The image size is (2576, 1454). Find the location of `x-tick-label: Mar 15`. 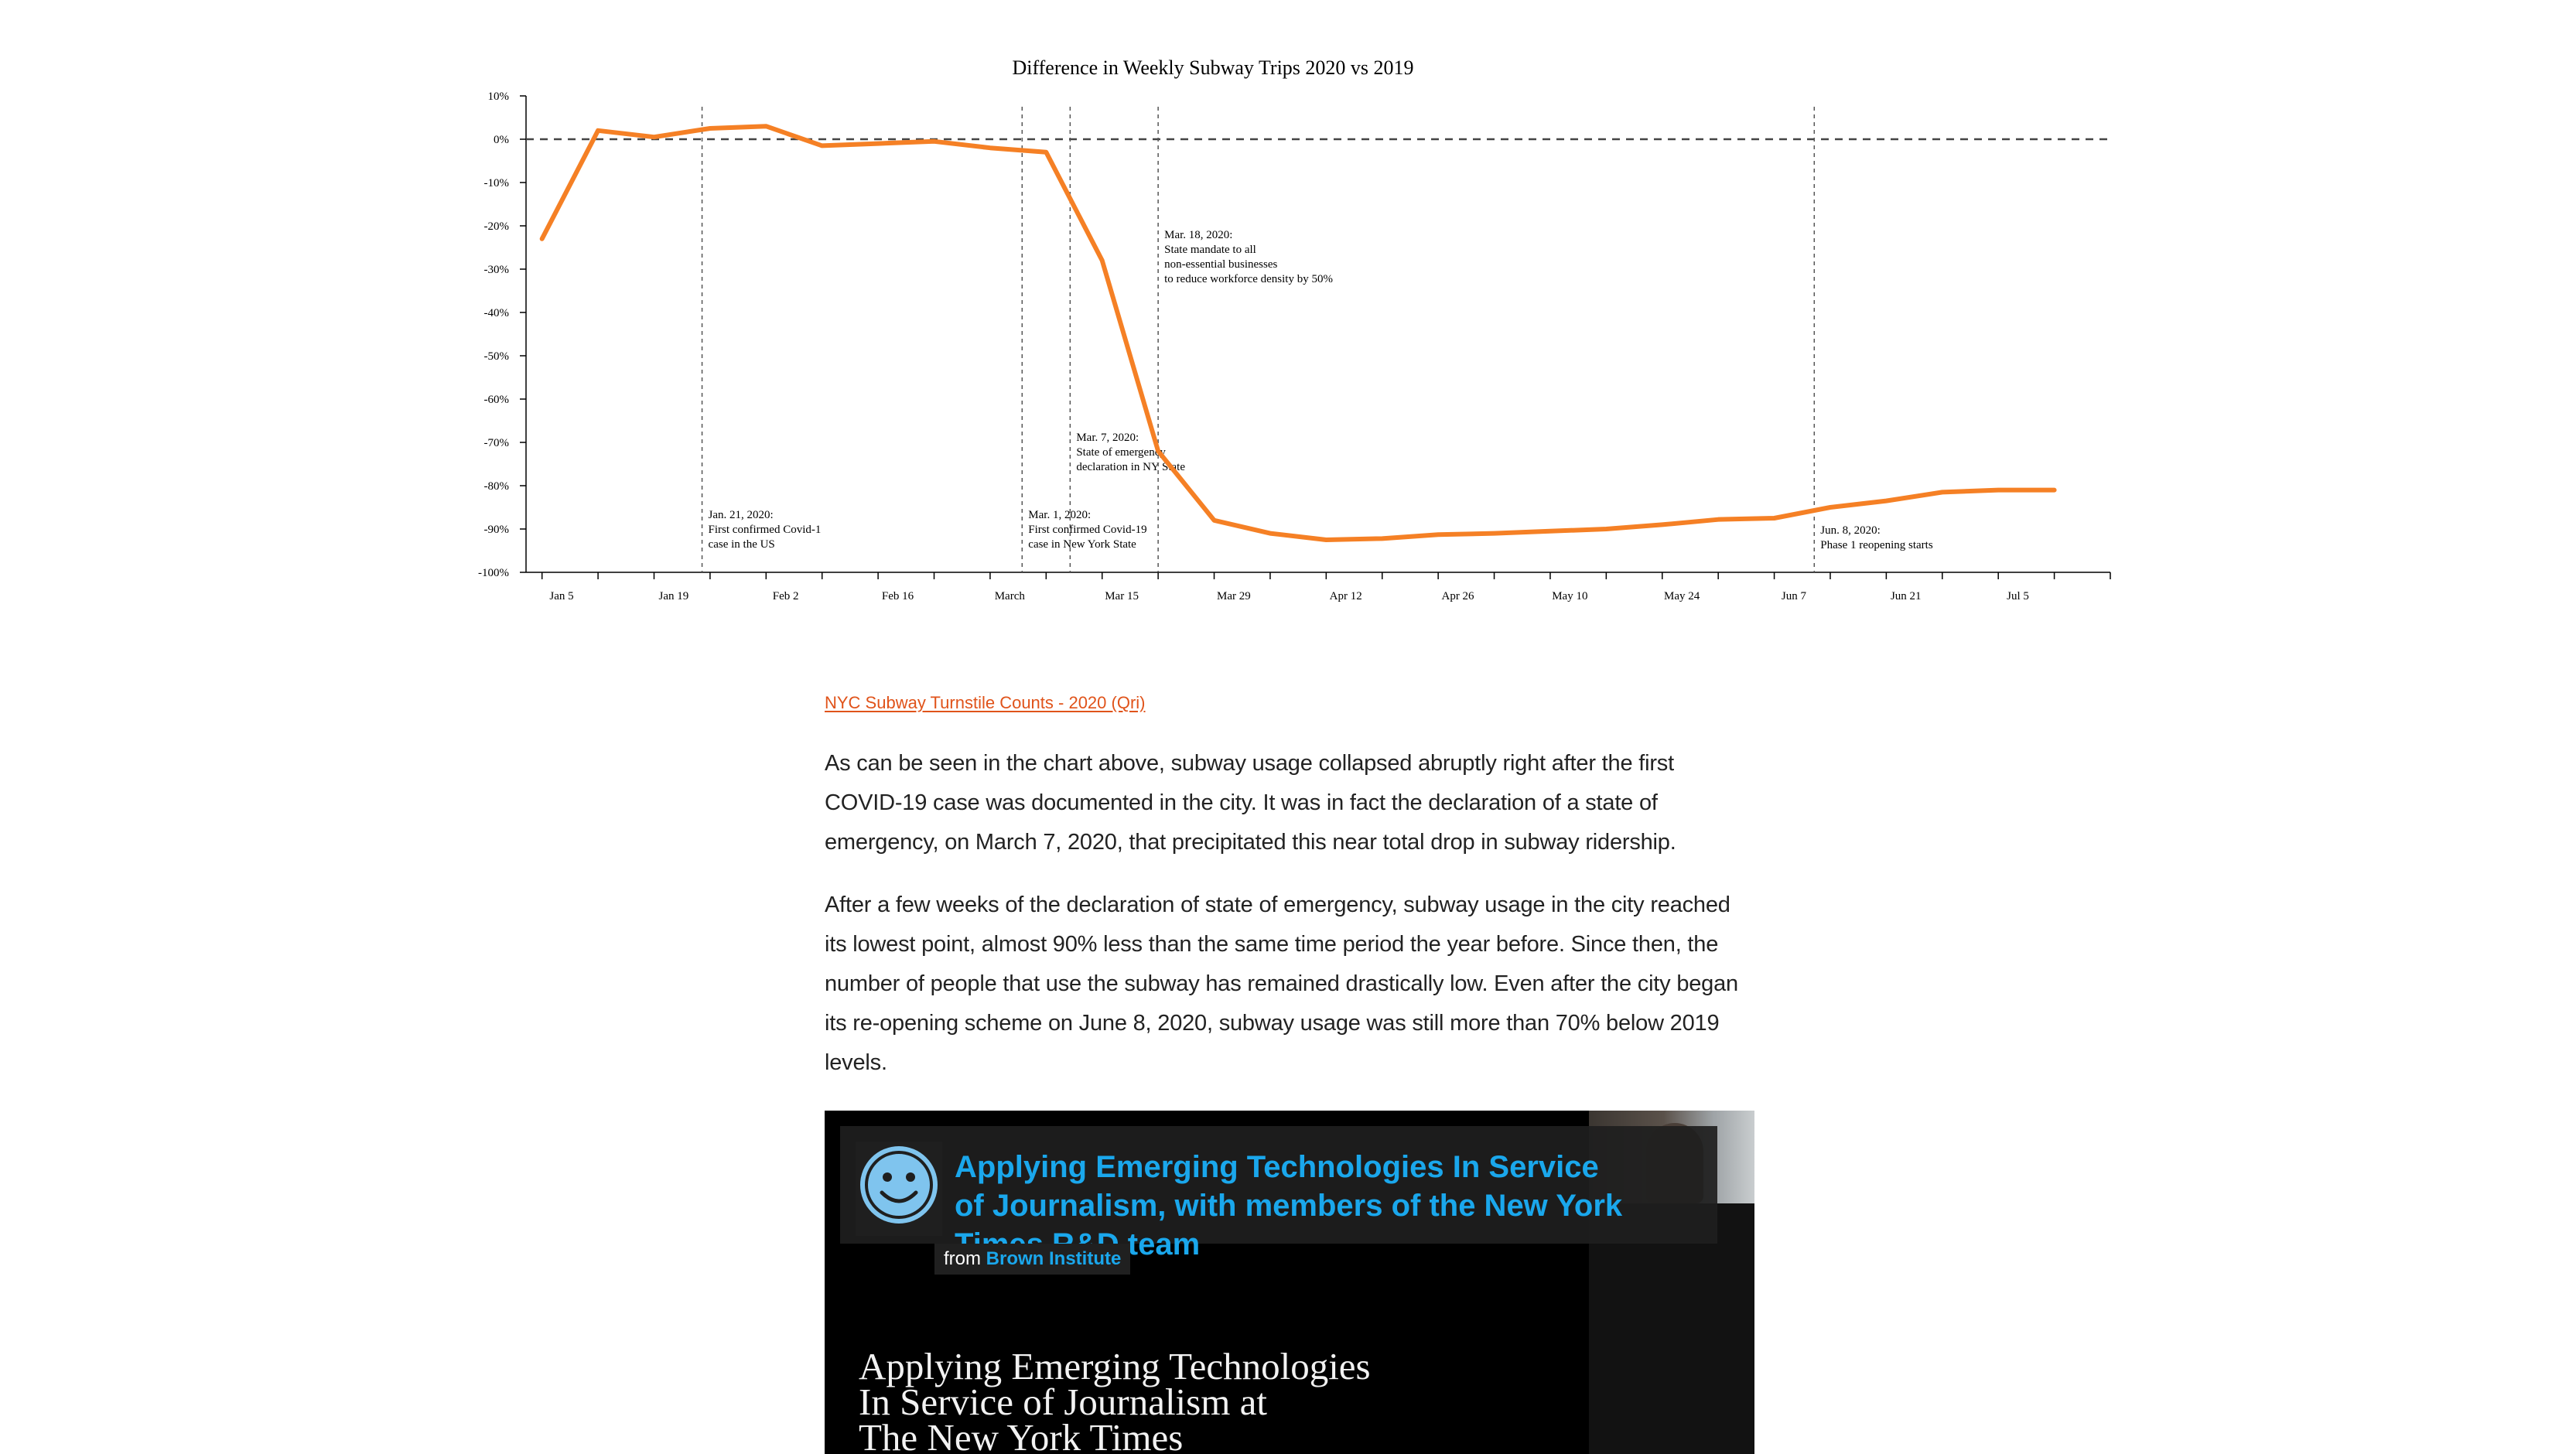

x-tick-label: Mar 15 is located at coordinates (1122, 596).